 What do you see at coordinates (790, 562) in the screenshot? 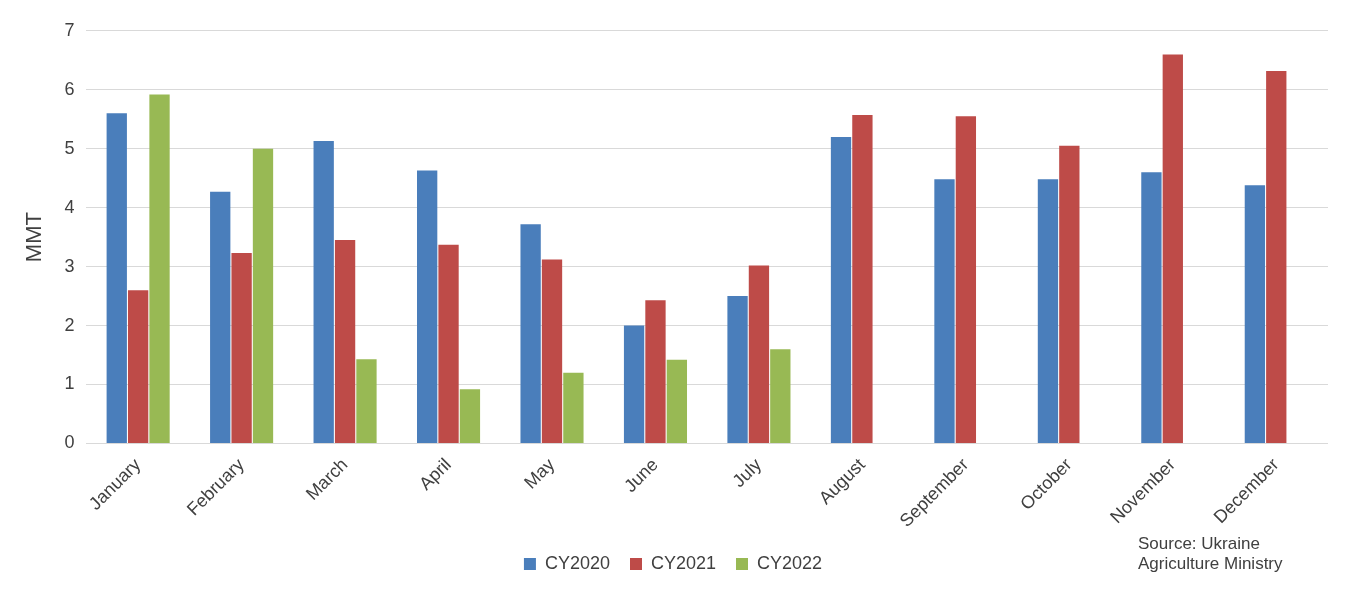
I see `legend-label: CY2022` at bounding box center [790, 562].